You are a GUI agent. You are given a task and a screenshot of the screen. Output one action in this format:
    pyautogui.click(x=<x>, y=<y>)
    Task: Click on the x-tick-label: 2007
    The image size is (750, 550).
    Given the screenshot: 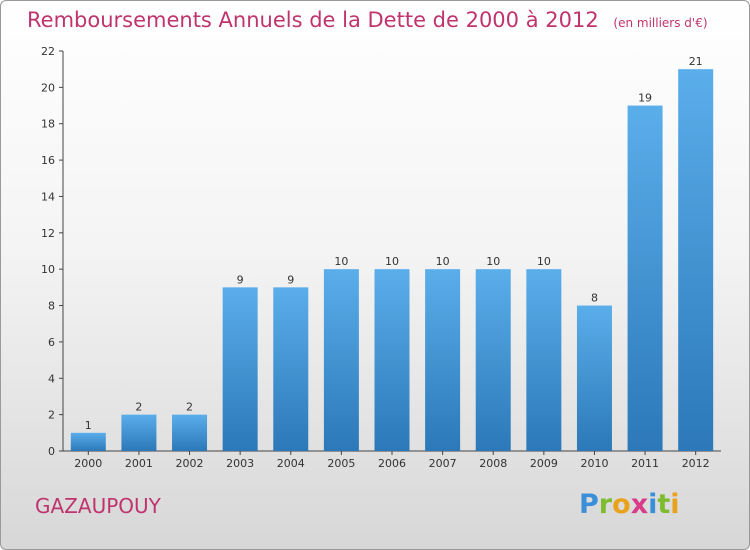 What is the action you would take?
    pyautogui.click(x=443, y=463)
    